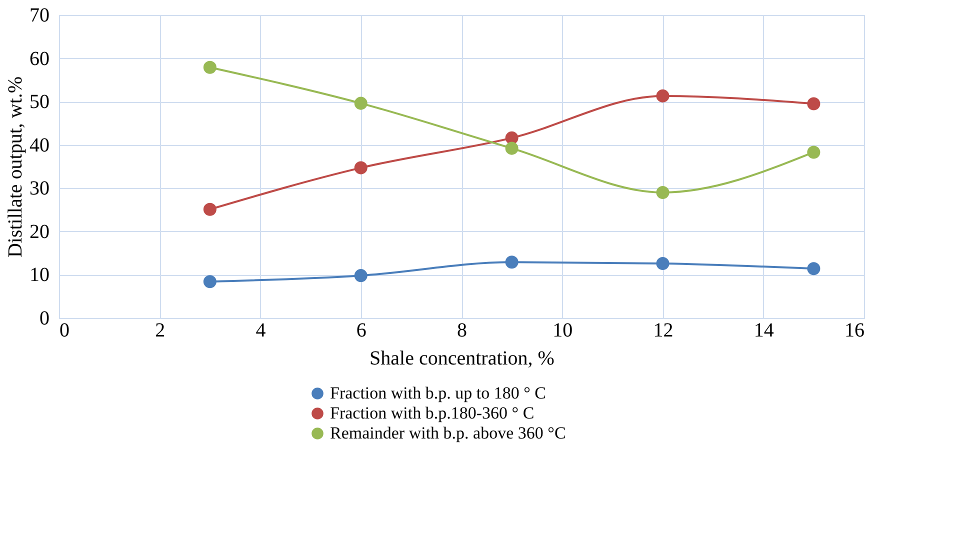  What do you see at coordinates (663, 331) in the screenshot?
I see `x-tick-label: 12` at bounding box center [663, 331].